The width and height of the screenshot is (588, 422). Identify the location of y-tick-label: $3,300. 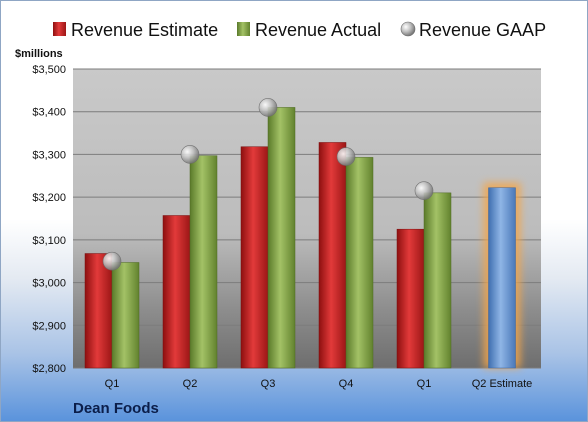
(49, 155).